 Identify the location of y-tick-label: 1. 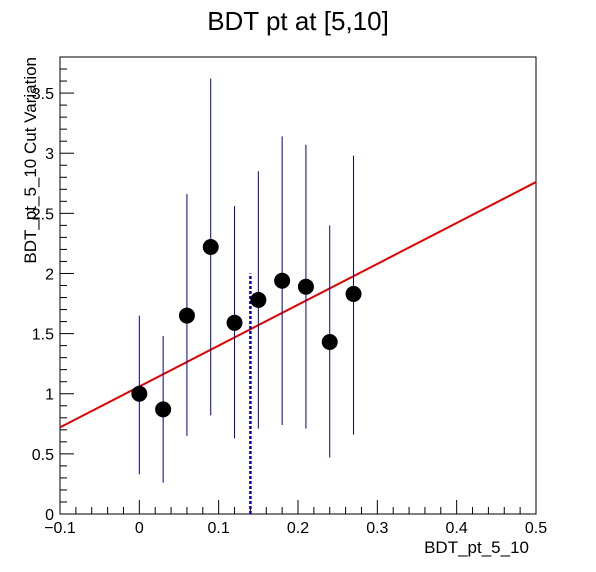
(49, 395).